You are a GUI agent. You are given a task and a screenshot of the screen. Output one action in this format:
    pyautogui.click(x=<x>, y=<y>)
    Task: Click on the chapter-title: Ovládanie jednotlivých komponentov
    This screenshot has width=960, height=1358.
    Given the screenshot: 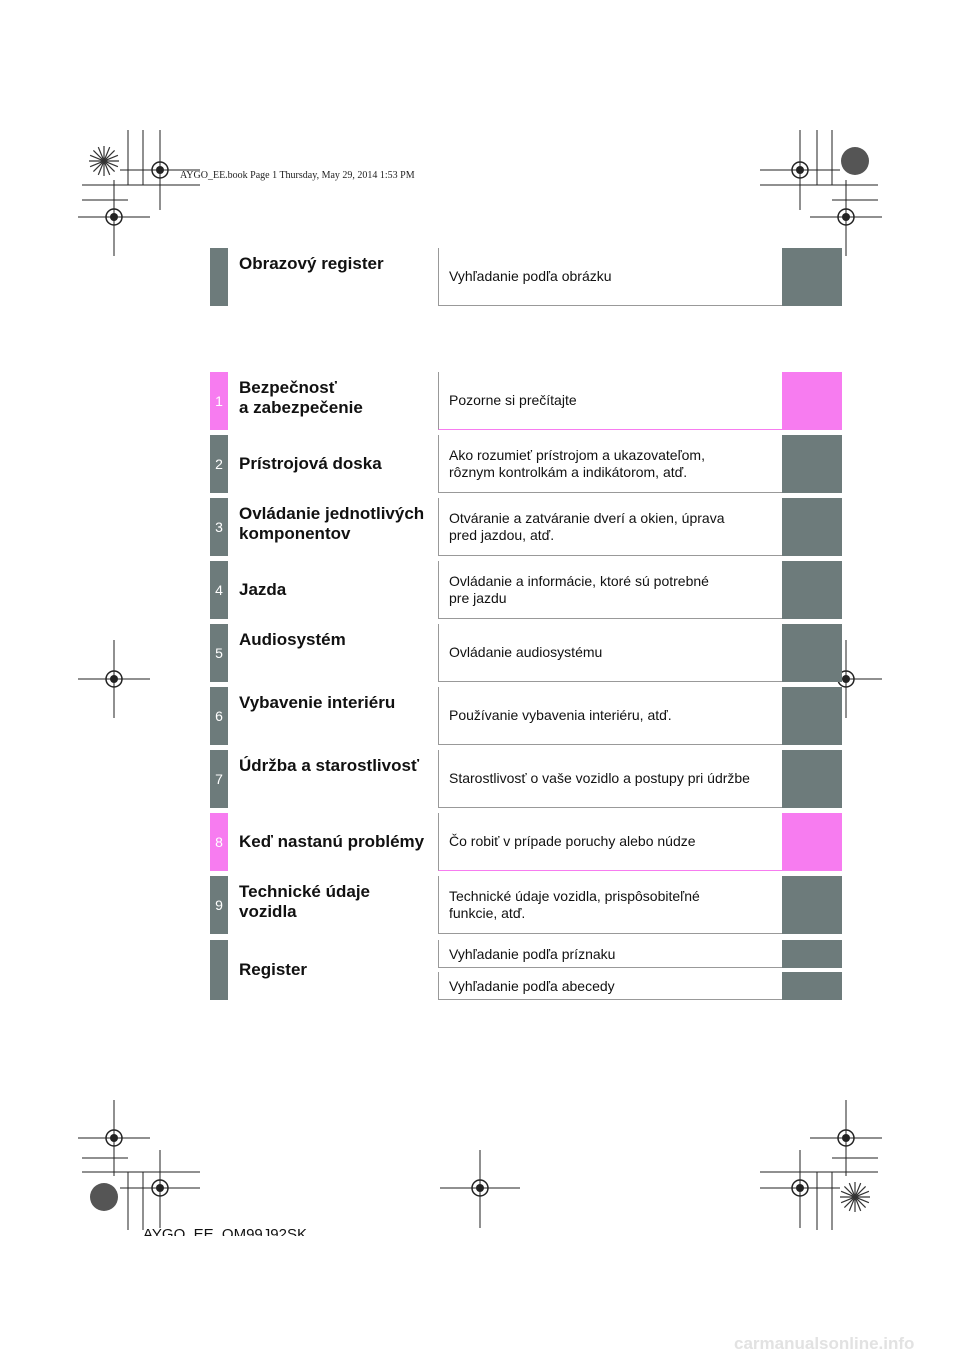 What is the action you would take?
    pyautogui.click(x=332, y=523)
    